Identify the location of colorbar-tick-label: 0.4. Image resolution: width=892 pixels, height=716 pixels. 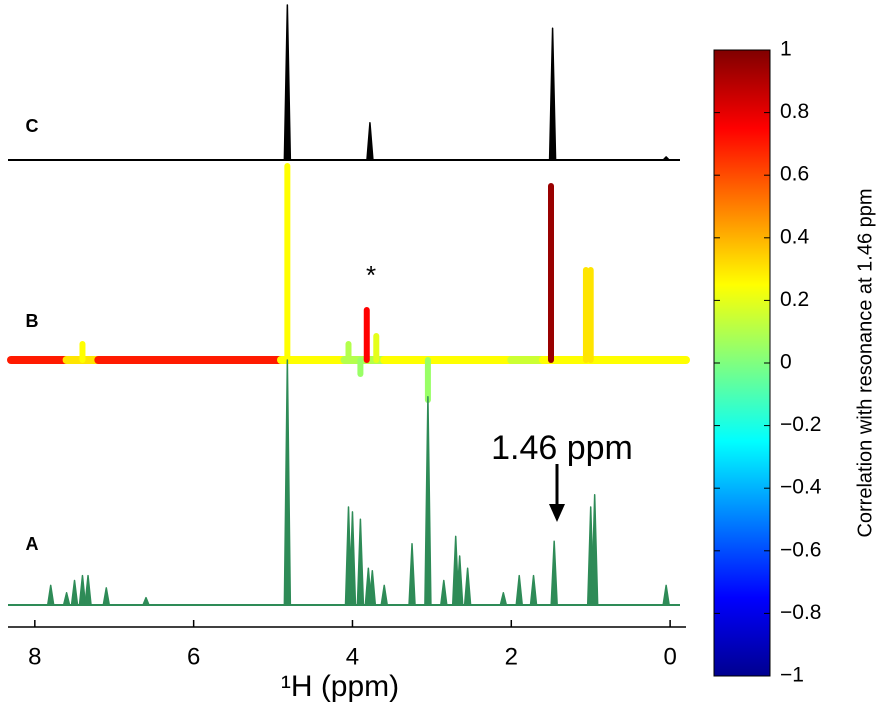
(795, 236).